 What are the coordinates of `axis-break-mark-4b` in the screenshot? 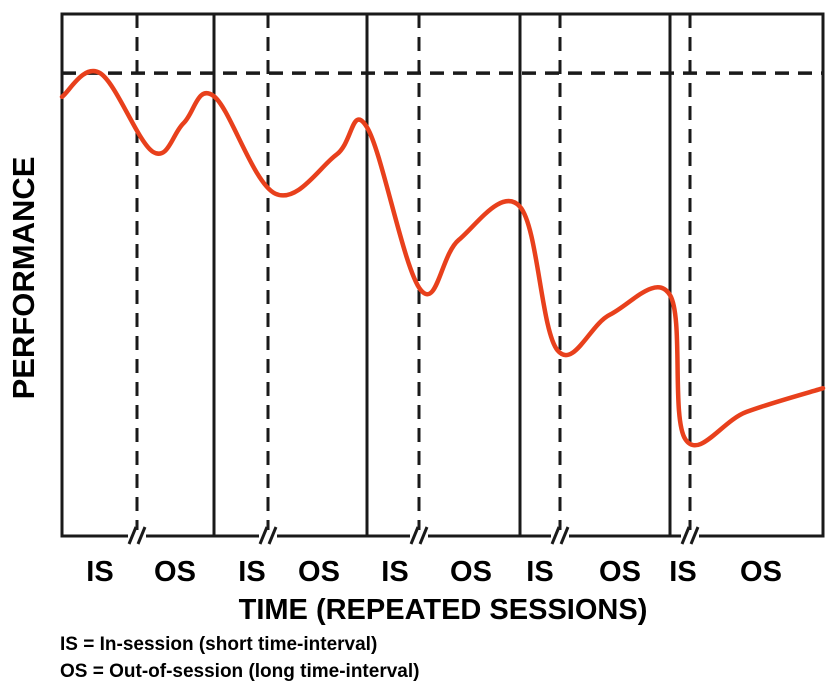 It's located at (564, 535).